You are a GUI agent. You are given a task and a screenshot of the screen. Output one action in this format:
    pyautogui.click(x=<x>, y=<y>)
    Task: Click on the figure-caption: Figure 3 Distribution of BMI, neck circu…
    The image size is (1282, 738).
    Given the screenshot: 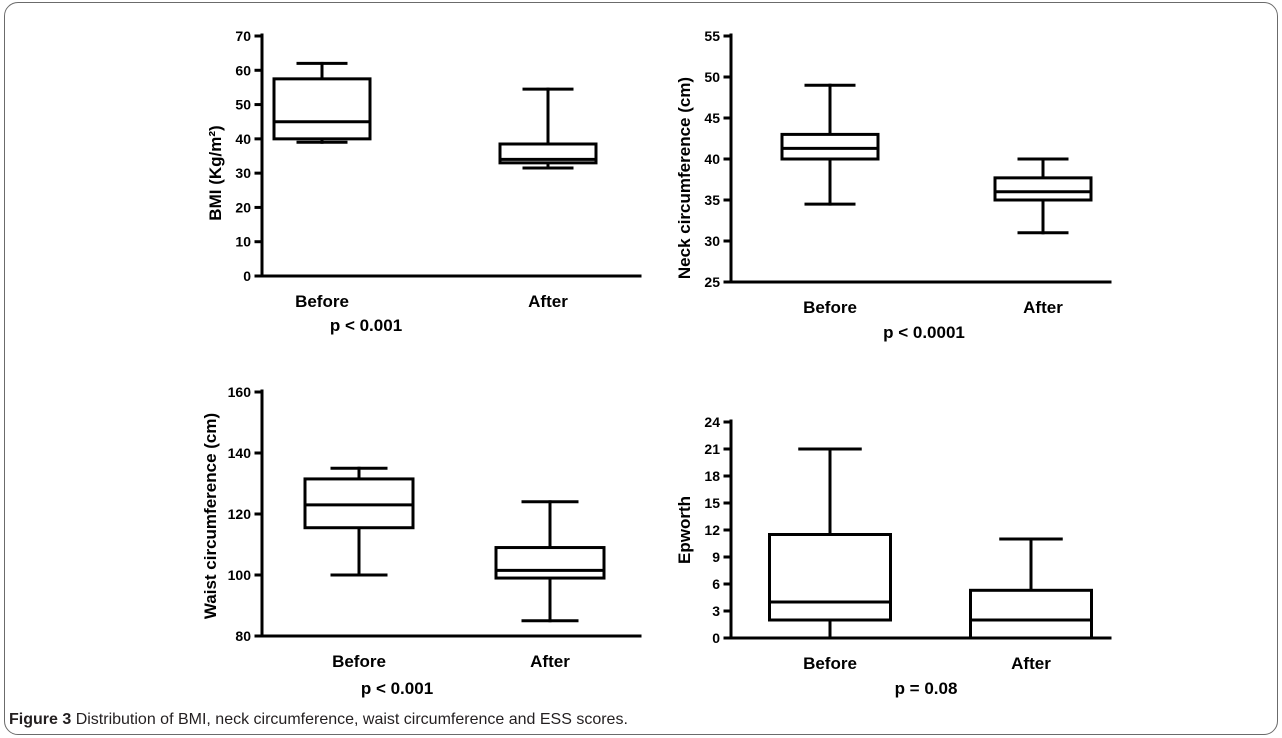 What is the action you would take?
    pyautogui.click(x=318, y=720)
    